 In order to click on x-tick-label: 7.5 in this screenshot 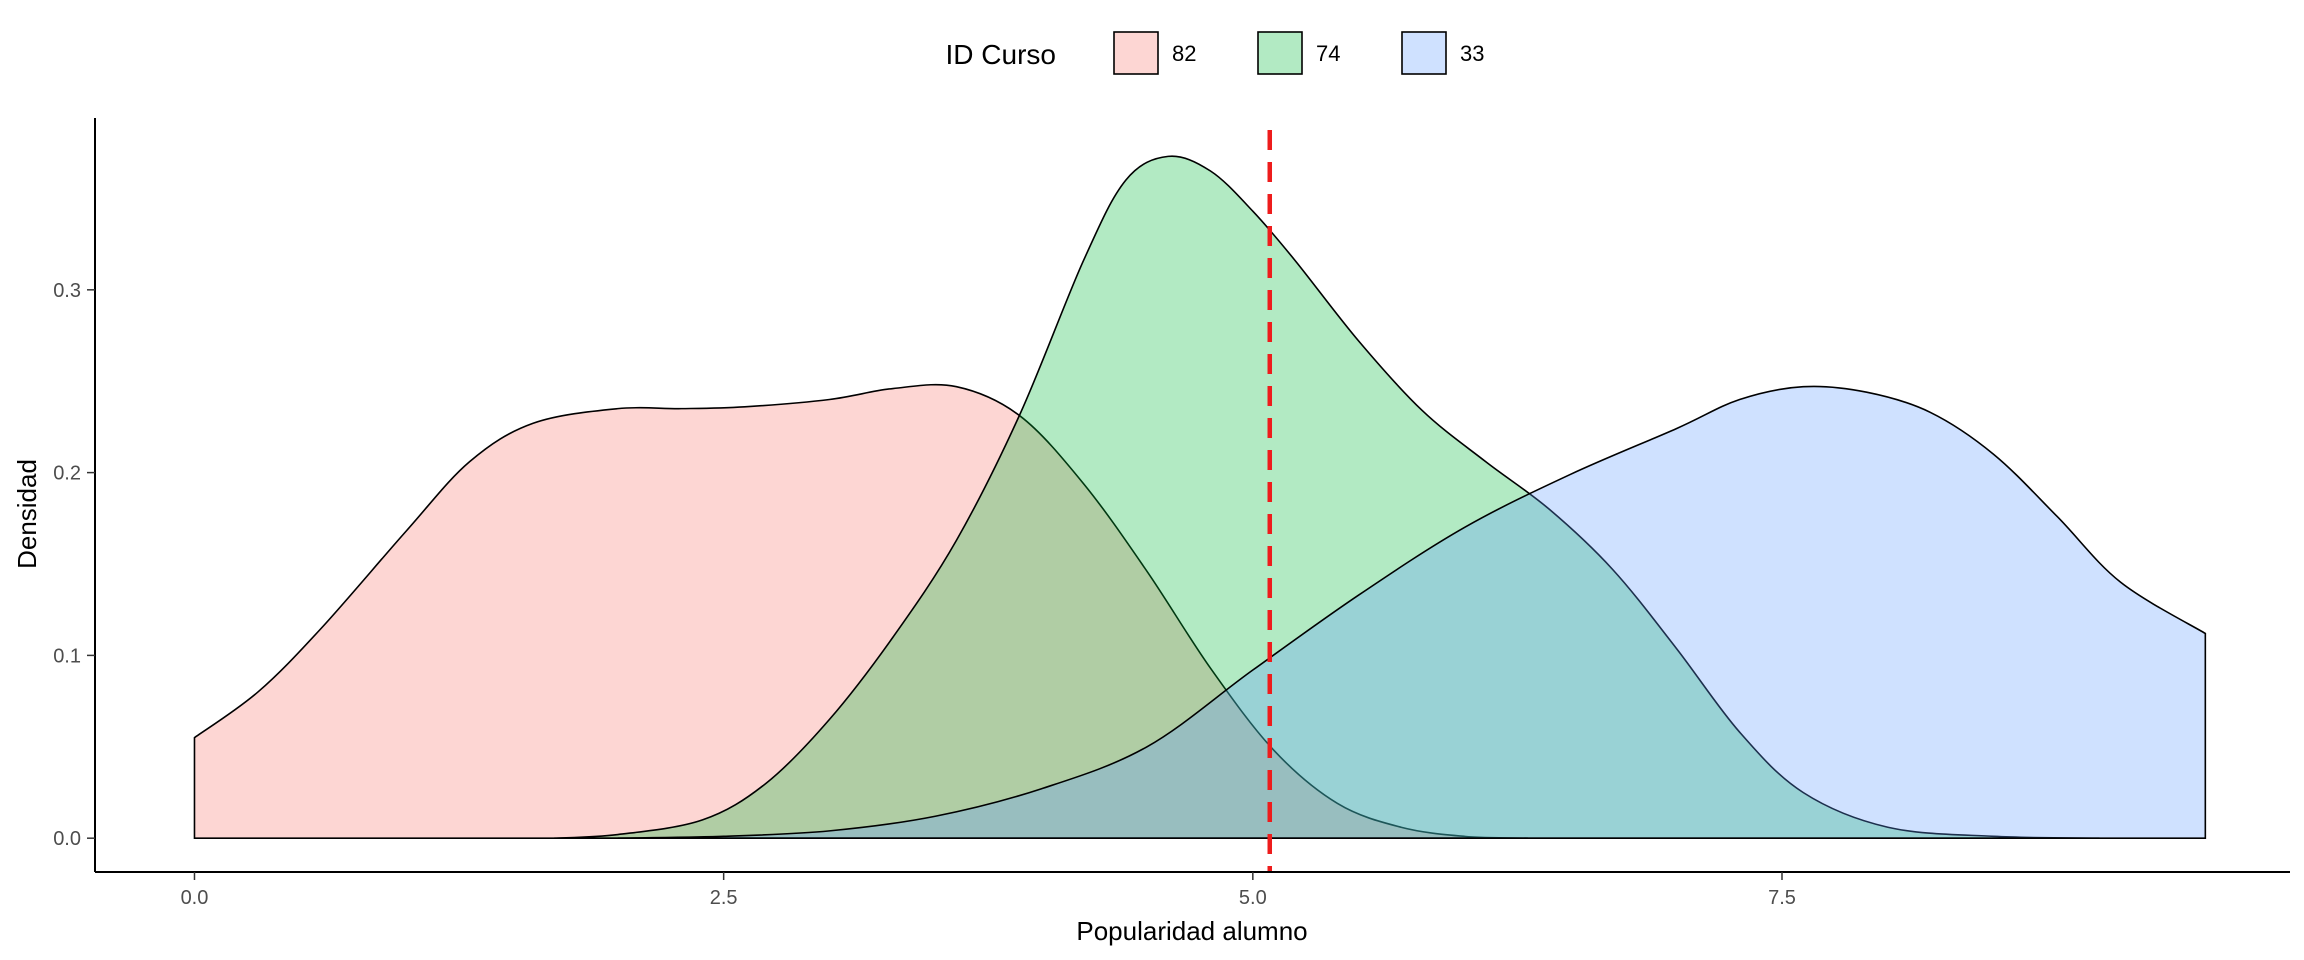, I will do `click(1782, 898)`.